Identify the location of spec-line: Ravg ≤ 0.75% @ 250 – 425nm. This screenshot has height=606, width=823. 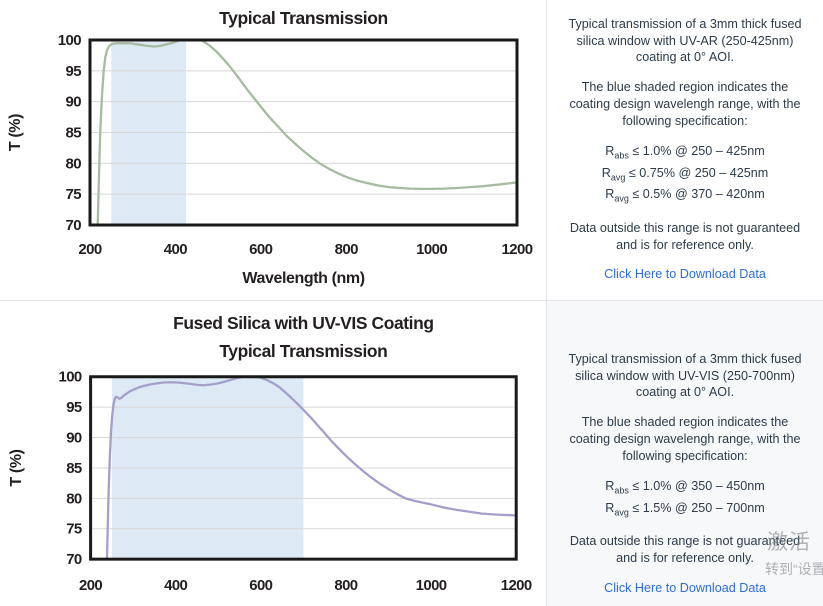
(685, 174).